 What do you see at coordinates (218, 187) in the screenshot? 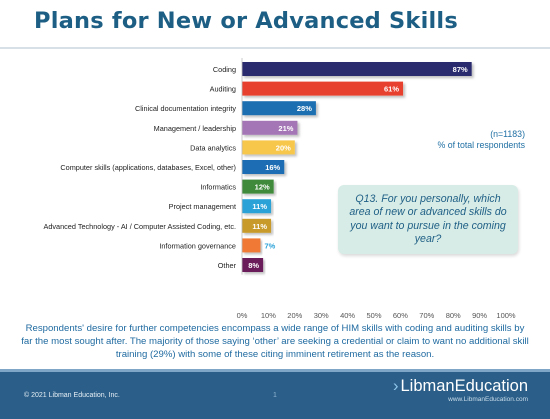
I see `category-label-7: Informatics` at bounding box center [218, 187].